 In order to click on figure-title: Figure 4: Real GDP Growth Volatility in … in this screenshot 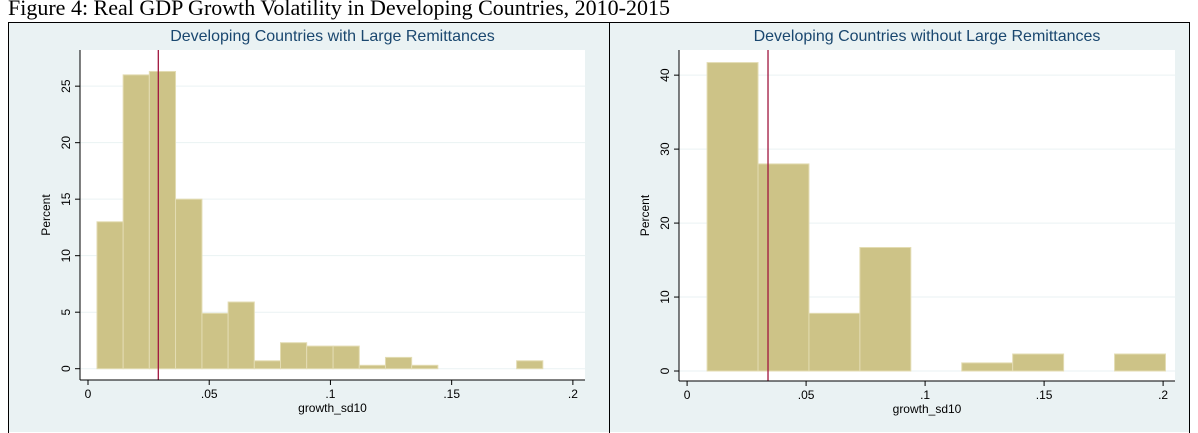, I will do `click(339, 10)`.